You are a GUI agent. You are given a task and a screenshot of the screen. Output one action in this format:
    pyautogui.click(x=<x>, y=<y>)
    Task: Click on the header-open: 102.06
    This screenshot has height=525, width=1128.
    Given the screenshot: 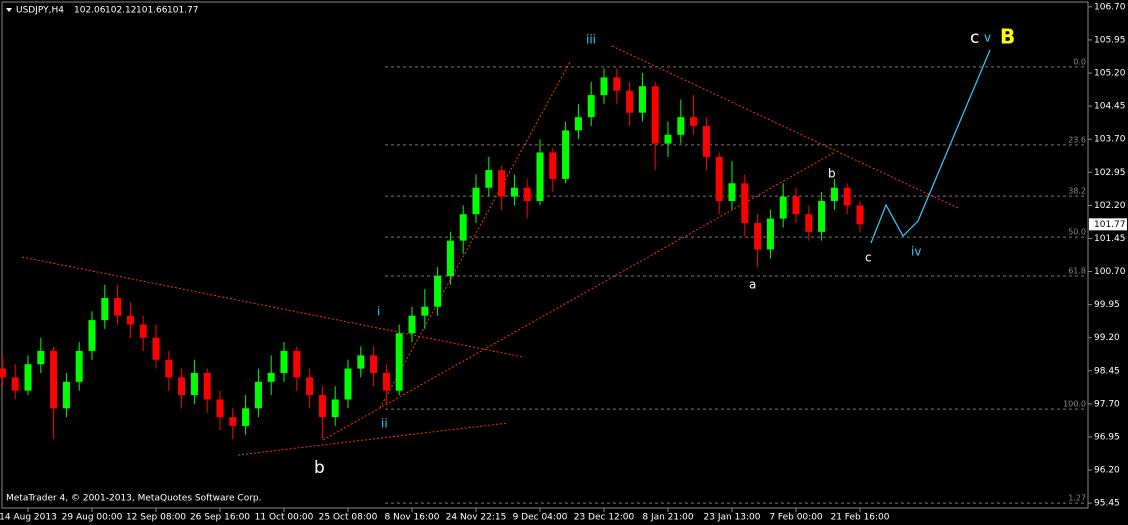 What is the action you would take?
    pyautogui.click(x=90, y=11)
    